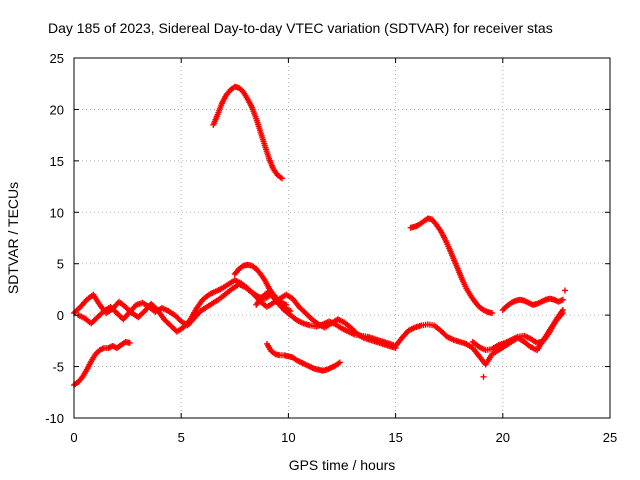  Describe the element at coordinates (57, 58) in the screenshot. I see `y-tick-label: 25` at that location.